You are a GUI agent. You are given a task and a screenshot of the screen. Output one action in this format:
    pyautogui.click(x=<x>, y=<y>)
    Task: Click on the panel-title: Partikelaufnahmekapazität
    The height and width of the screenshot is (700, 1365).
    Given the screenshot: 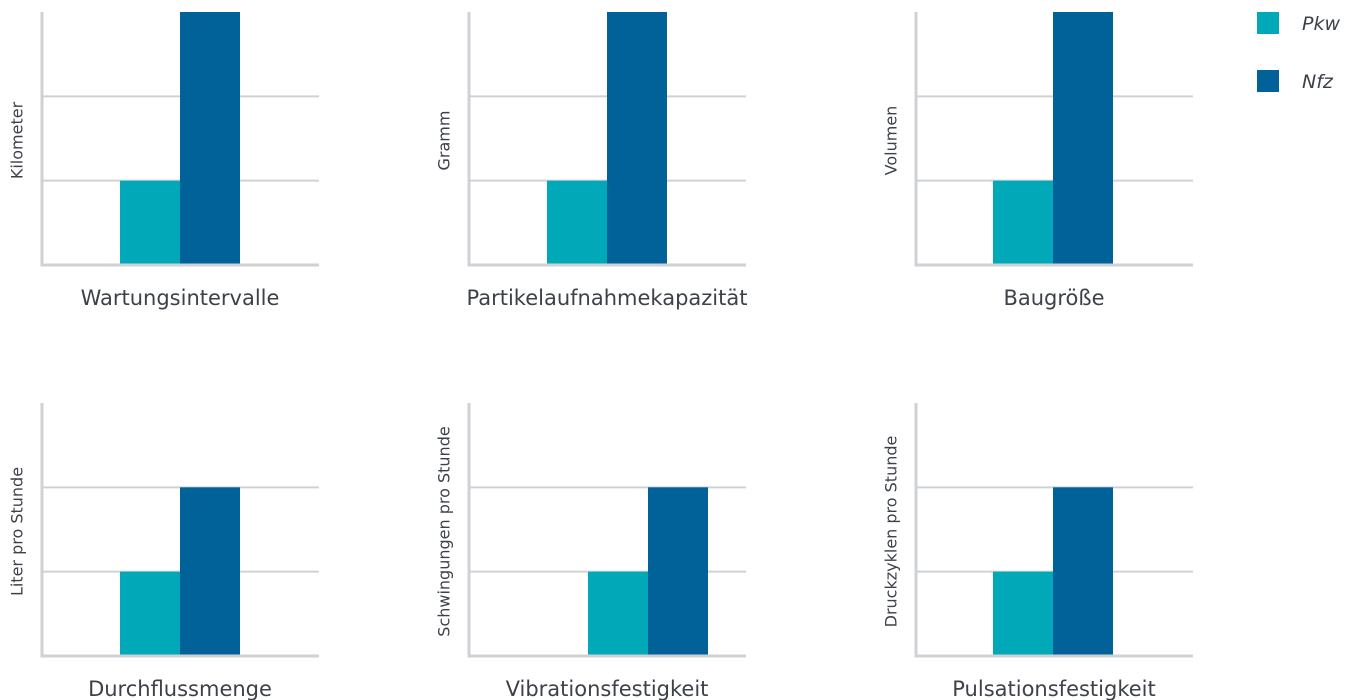 What is the action you would take?
    pyautogui.click(x=607, y=298)
    